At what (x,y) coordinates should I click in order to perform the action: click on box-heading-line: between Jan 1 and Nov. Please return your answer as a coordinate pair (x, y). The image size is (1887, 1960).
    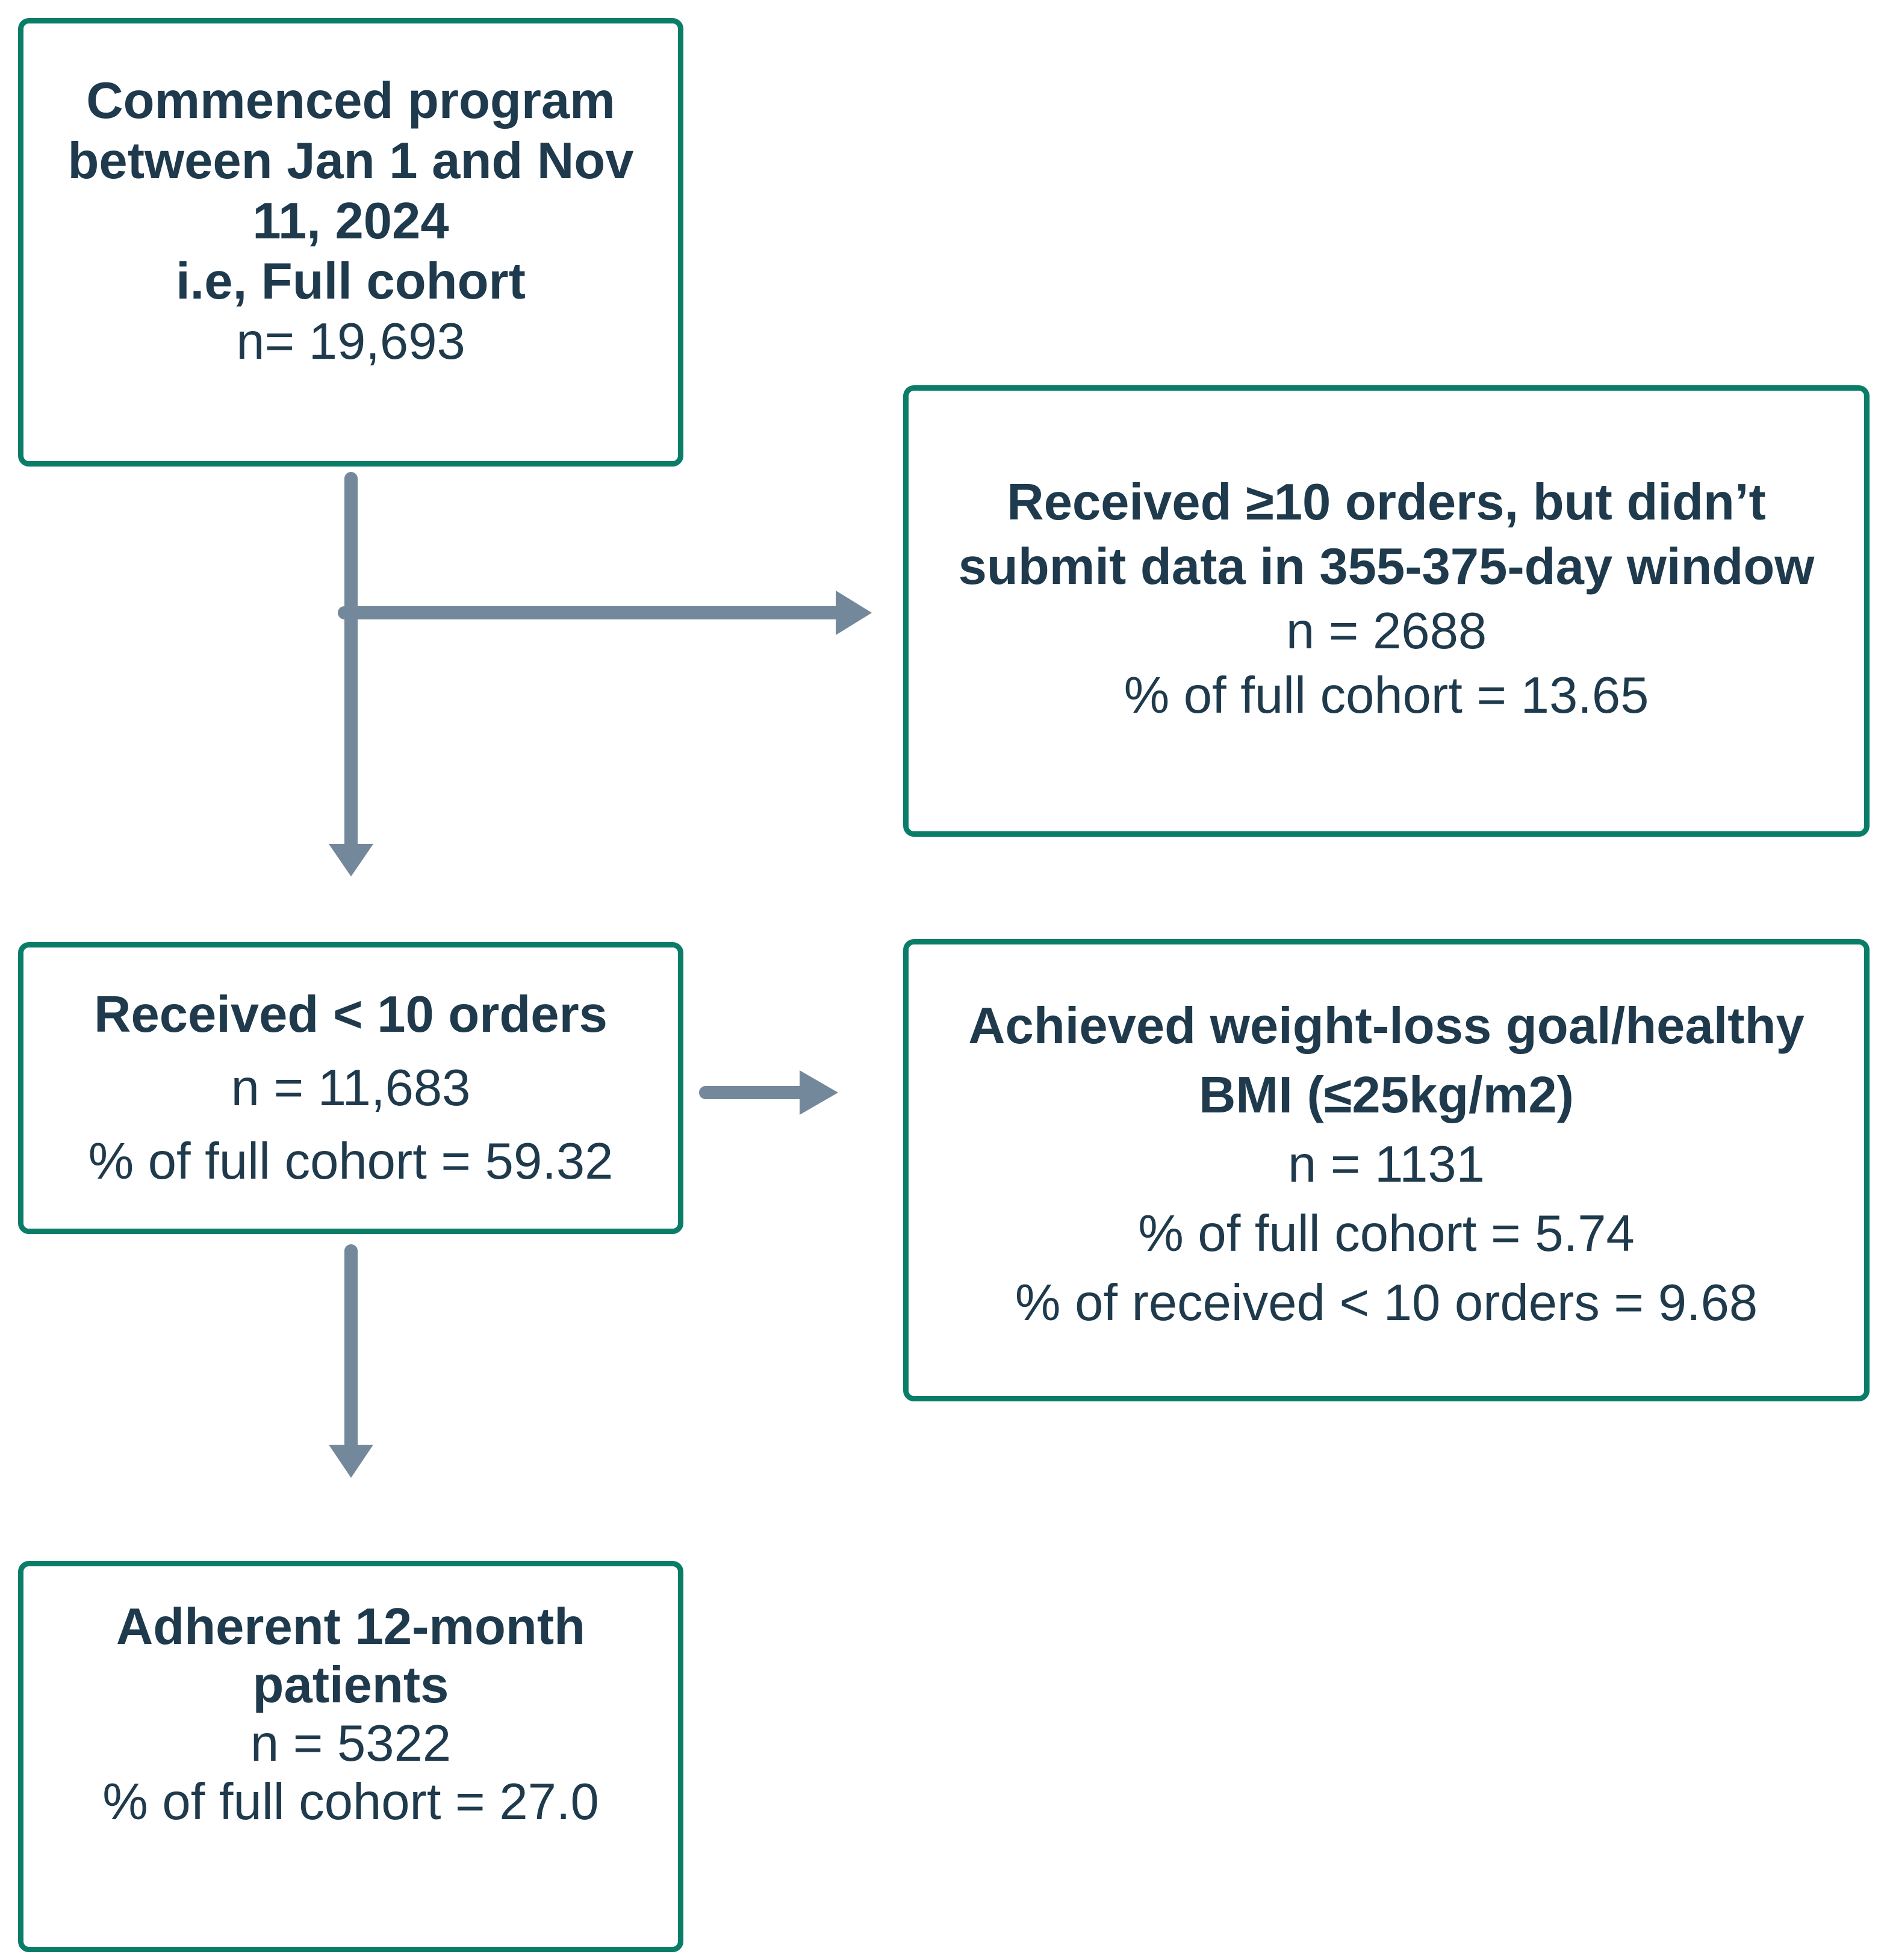
    Looking at the image, I should click on (350, 161).